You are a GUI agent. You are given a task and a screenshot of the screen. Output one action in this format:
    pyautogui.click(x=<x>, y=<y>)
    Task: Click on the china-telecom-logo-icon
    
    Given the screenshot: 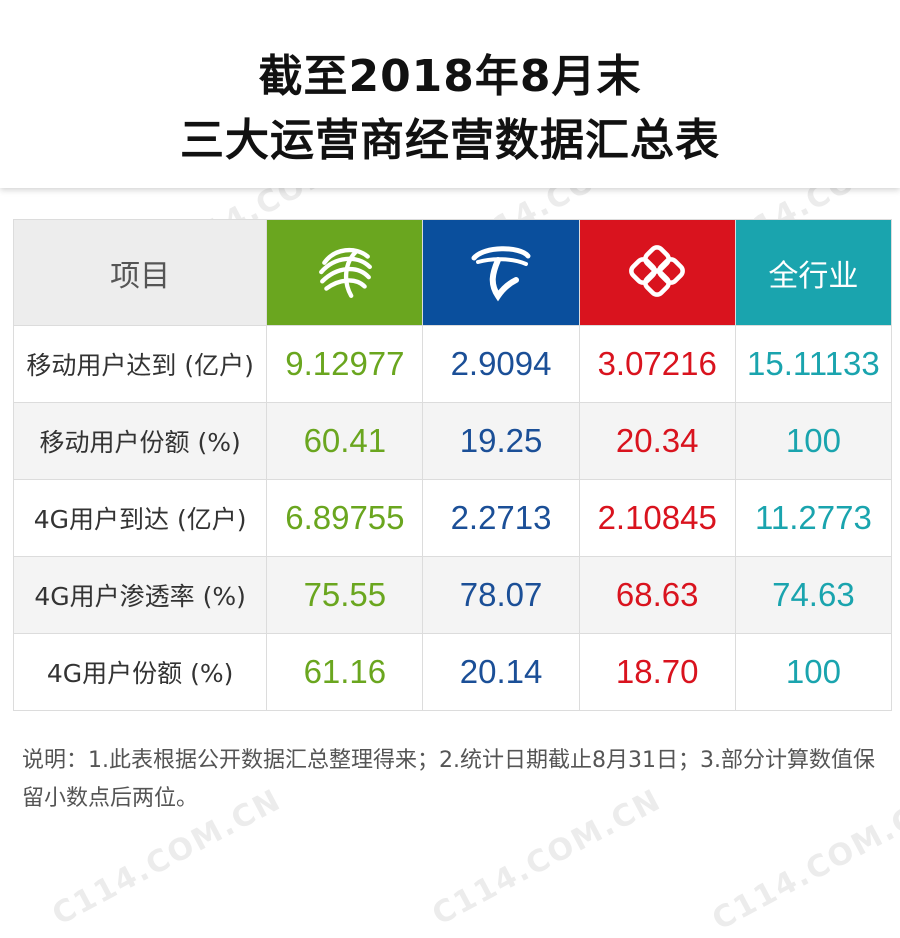 What is the action you would take?
    pyautogui.click(x=501, y=273)
    